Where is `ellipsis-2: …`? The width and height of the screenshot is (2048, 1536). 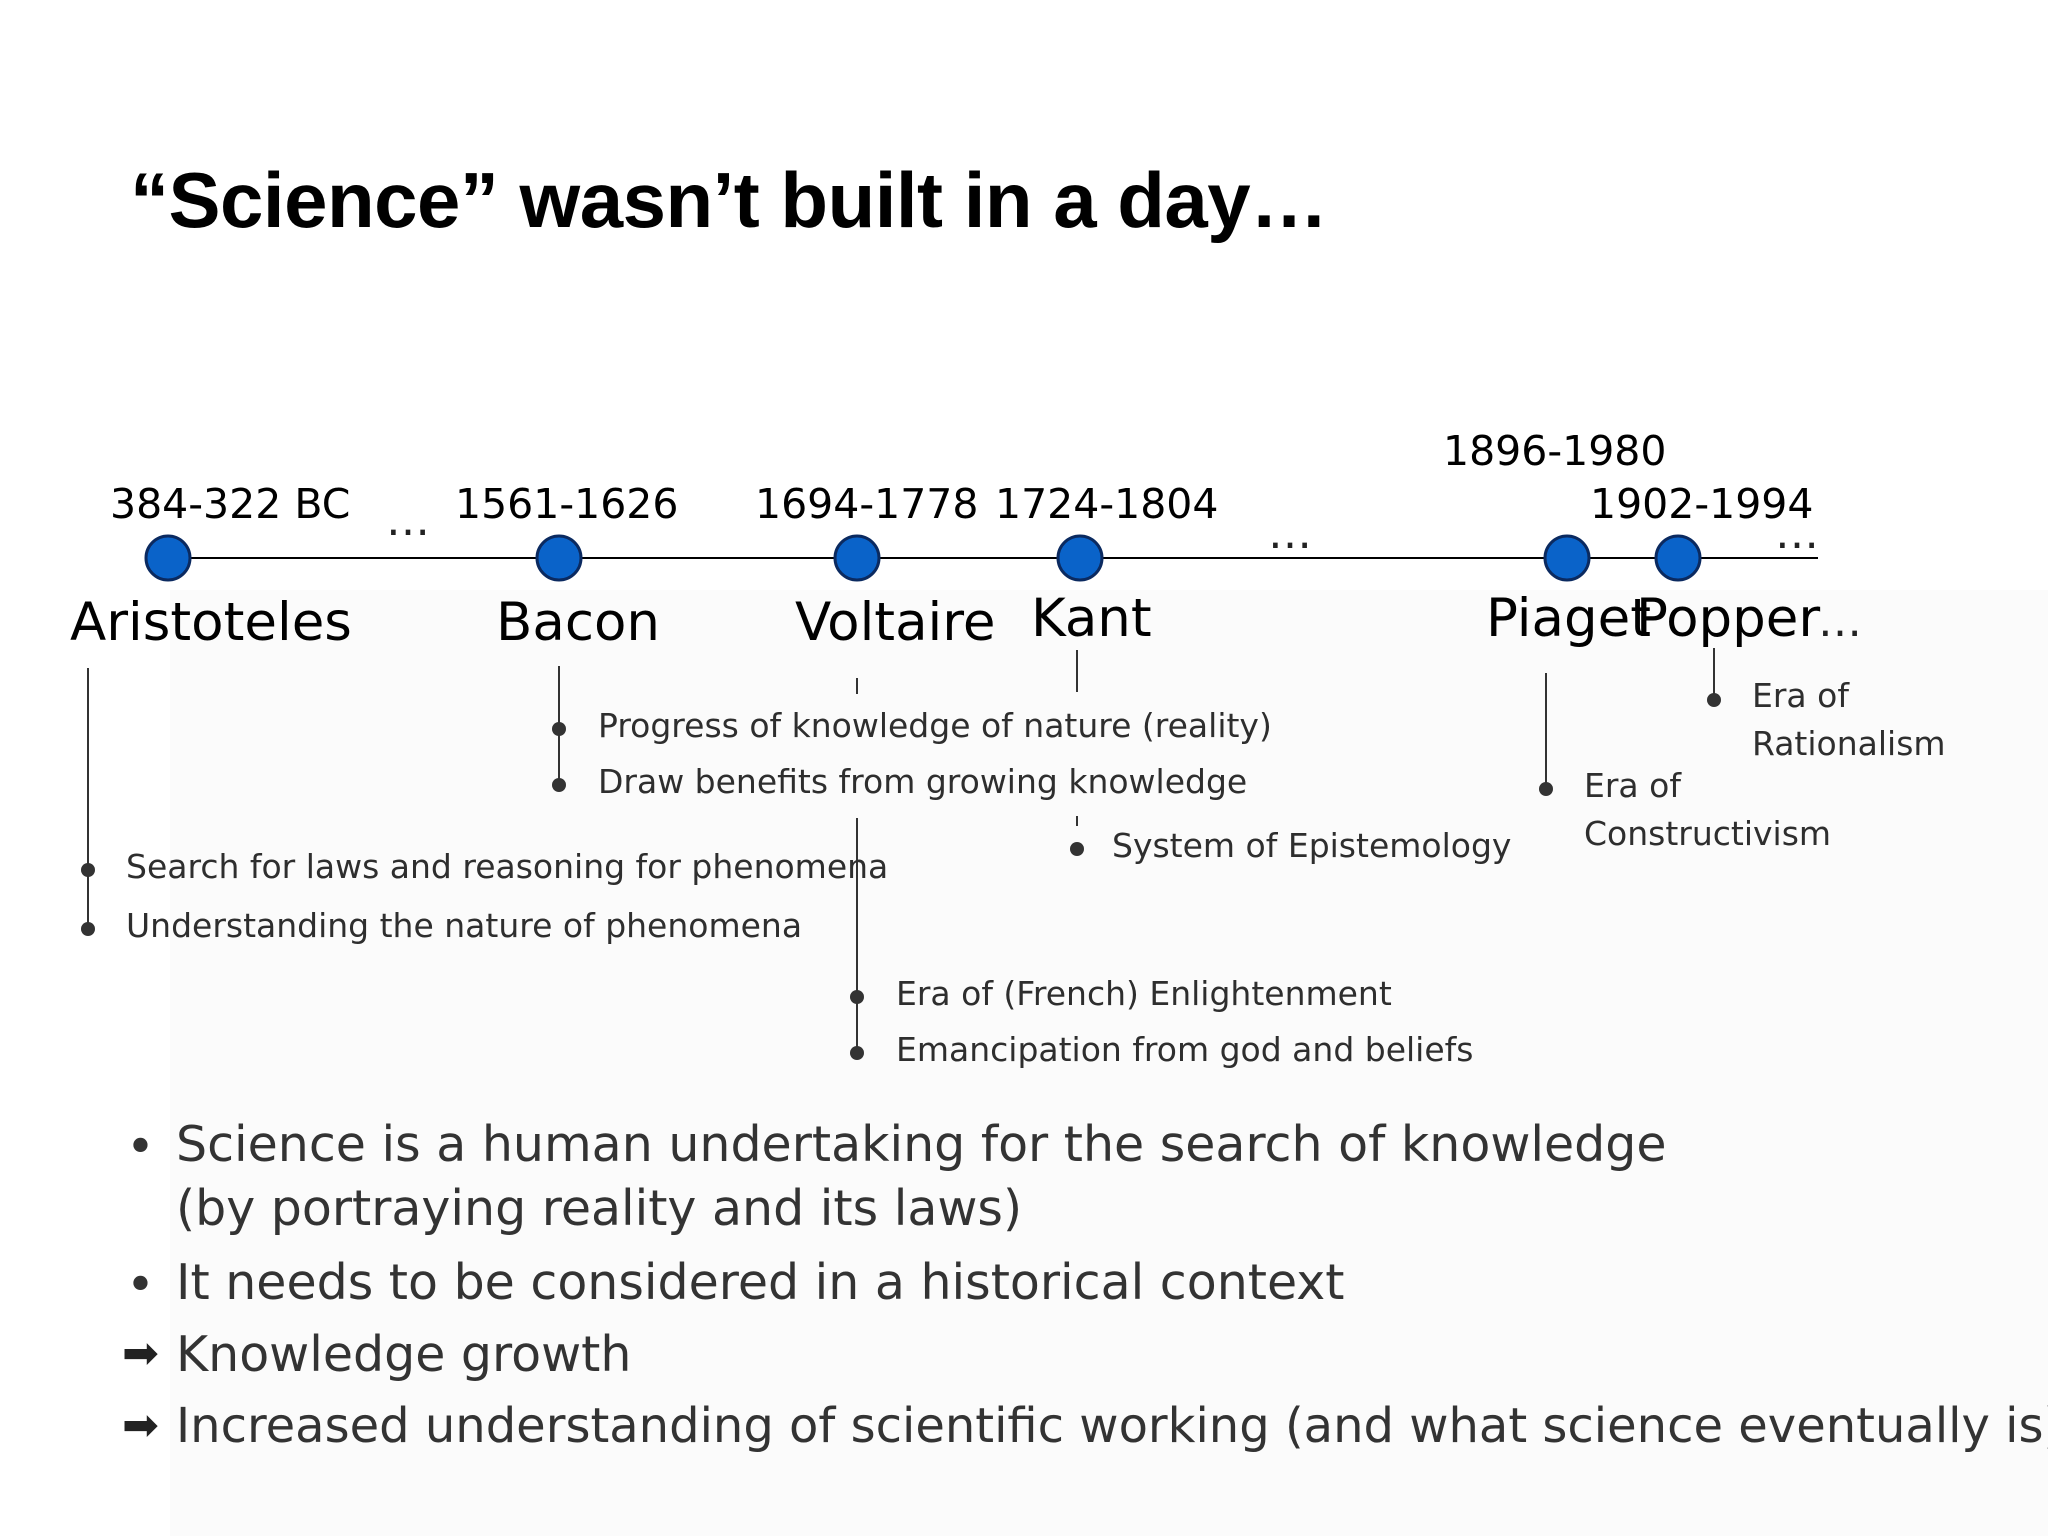
ellipsis-2: … is located at coordinates (1291, 533).